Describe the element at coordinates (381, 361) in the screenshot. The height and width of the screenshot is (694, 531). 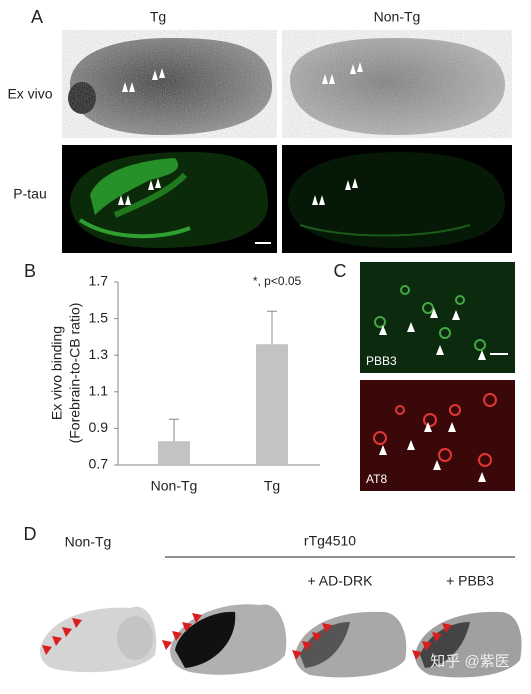
I see `image-label: PBB3` at that location.